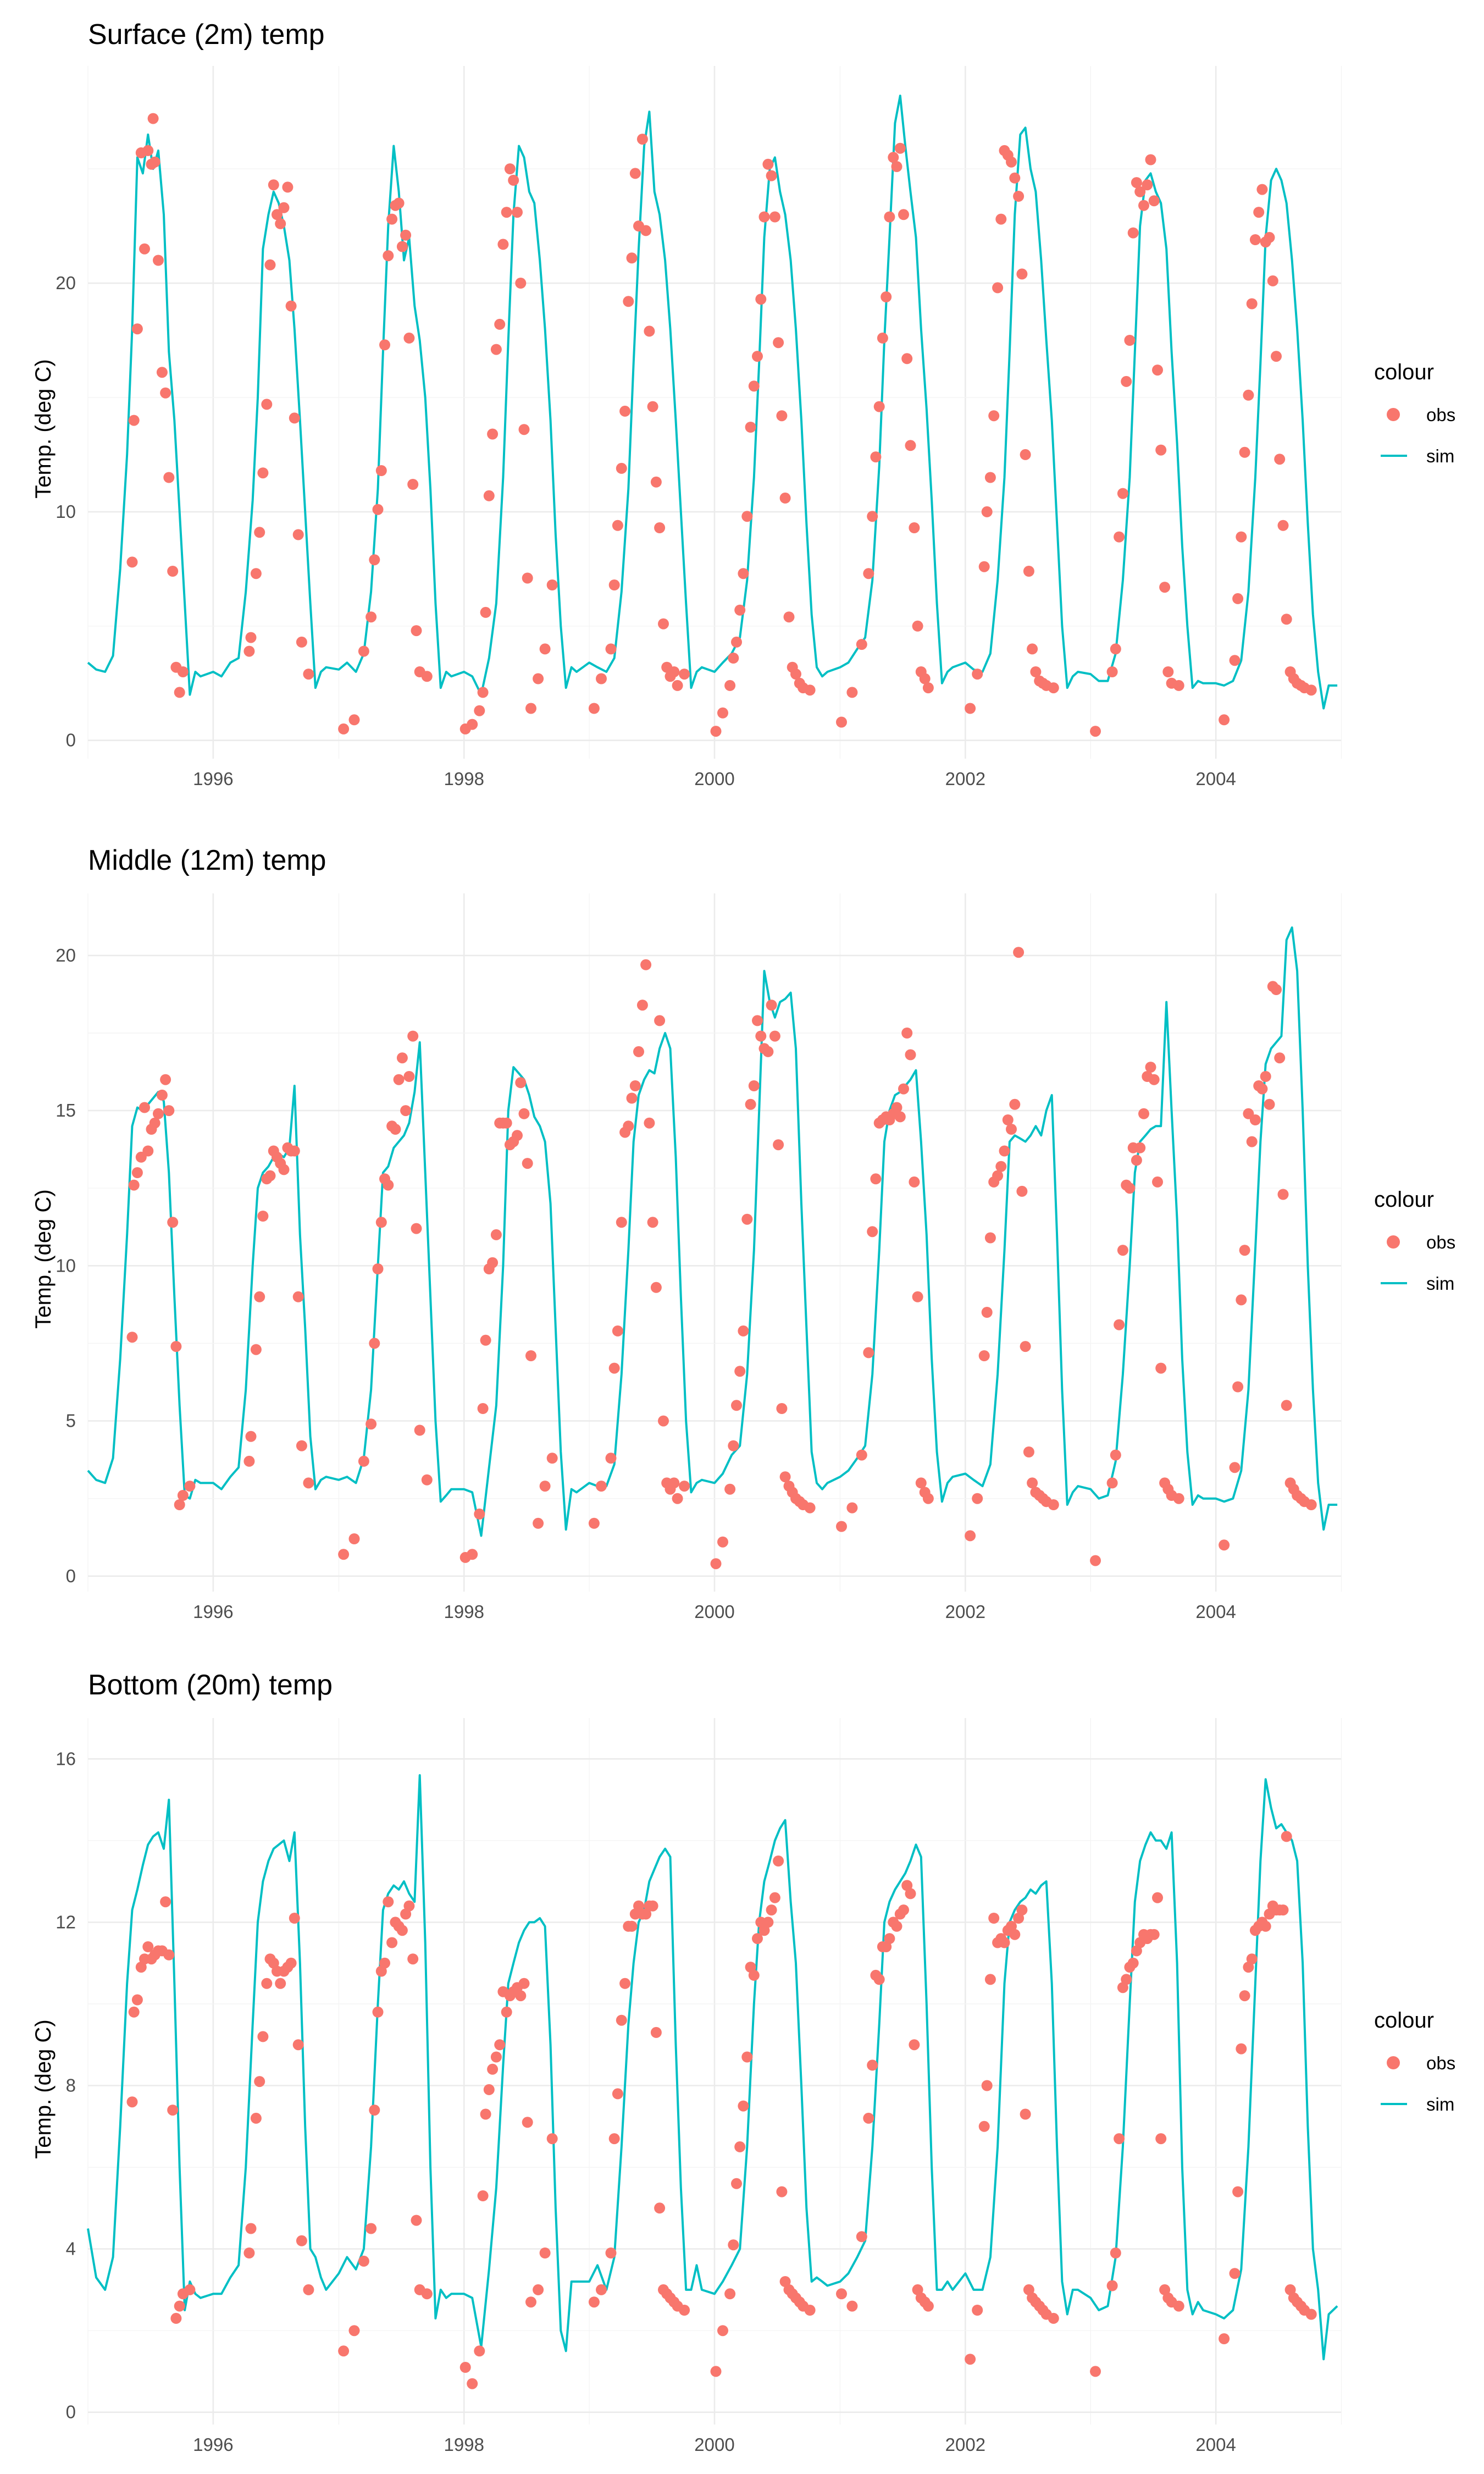 The image size is (1484, 2474). I want to click on legend-obs-key, so click(1393, 1242).